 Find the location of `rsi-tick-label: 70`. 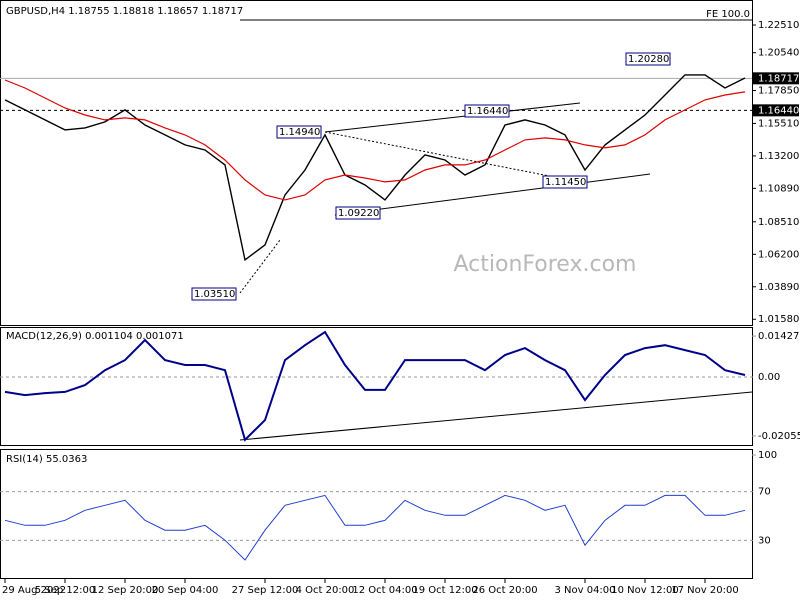

rsi-tick-label: 70 is located at coordinates (764, 492).